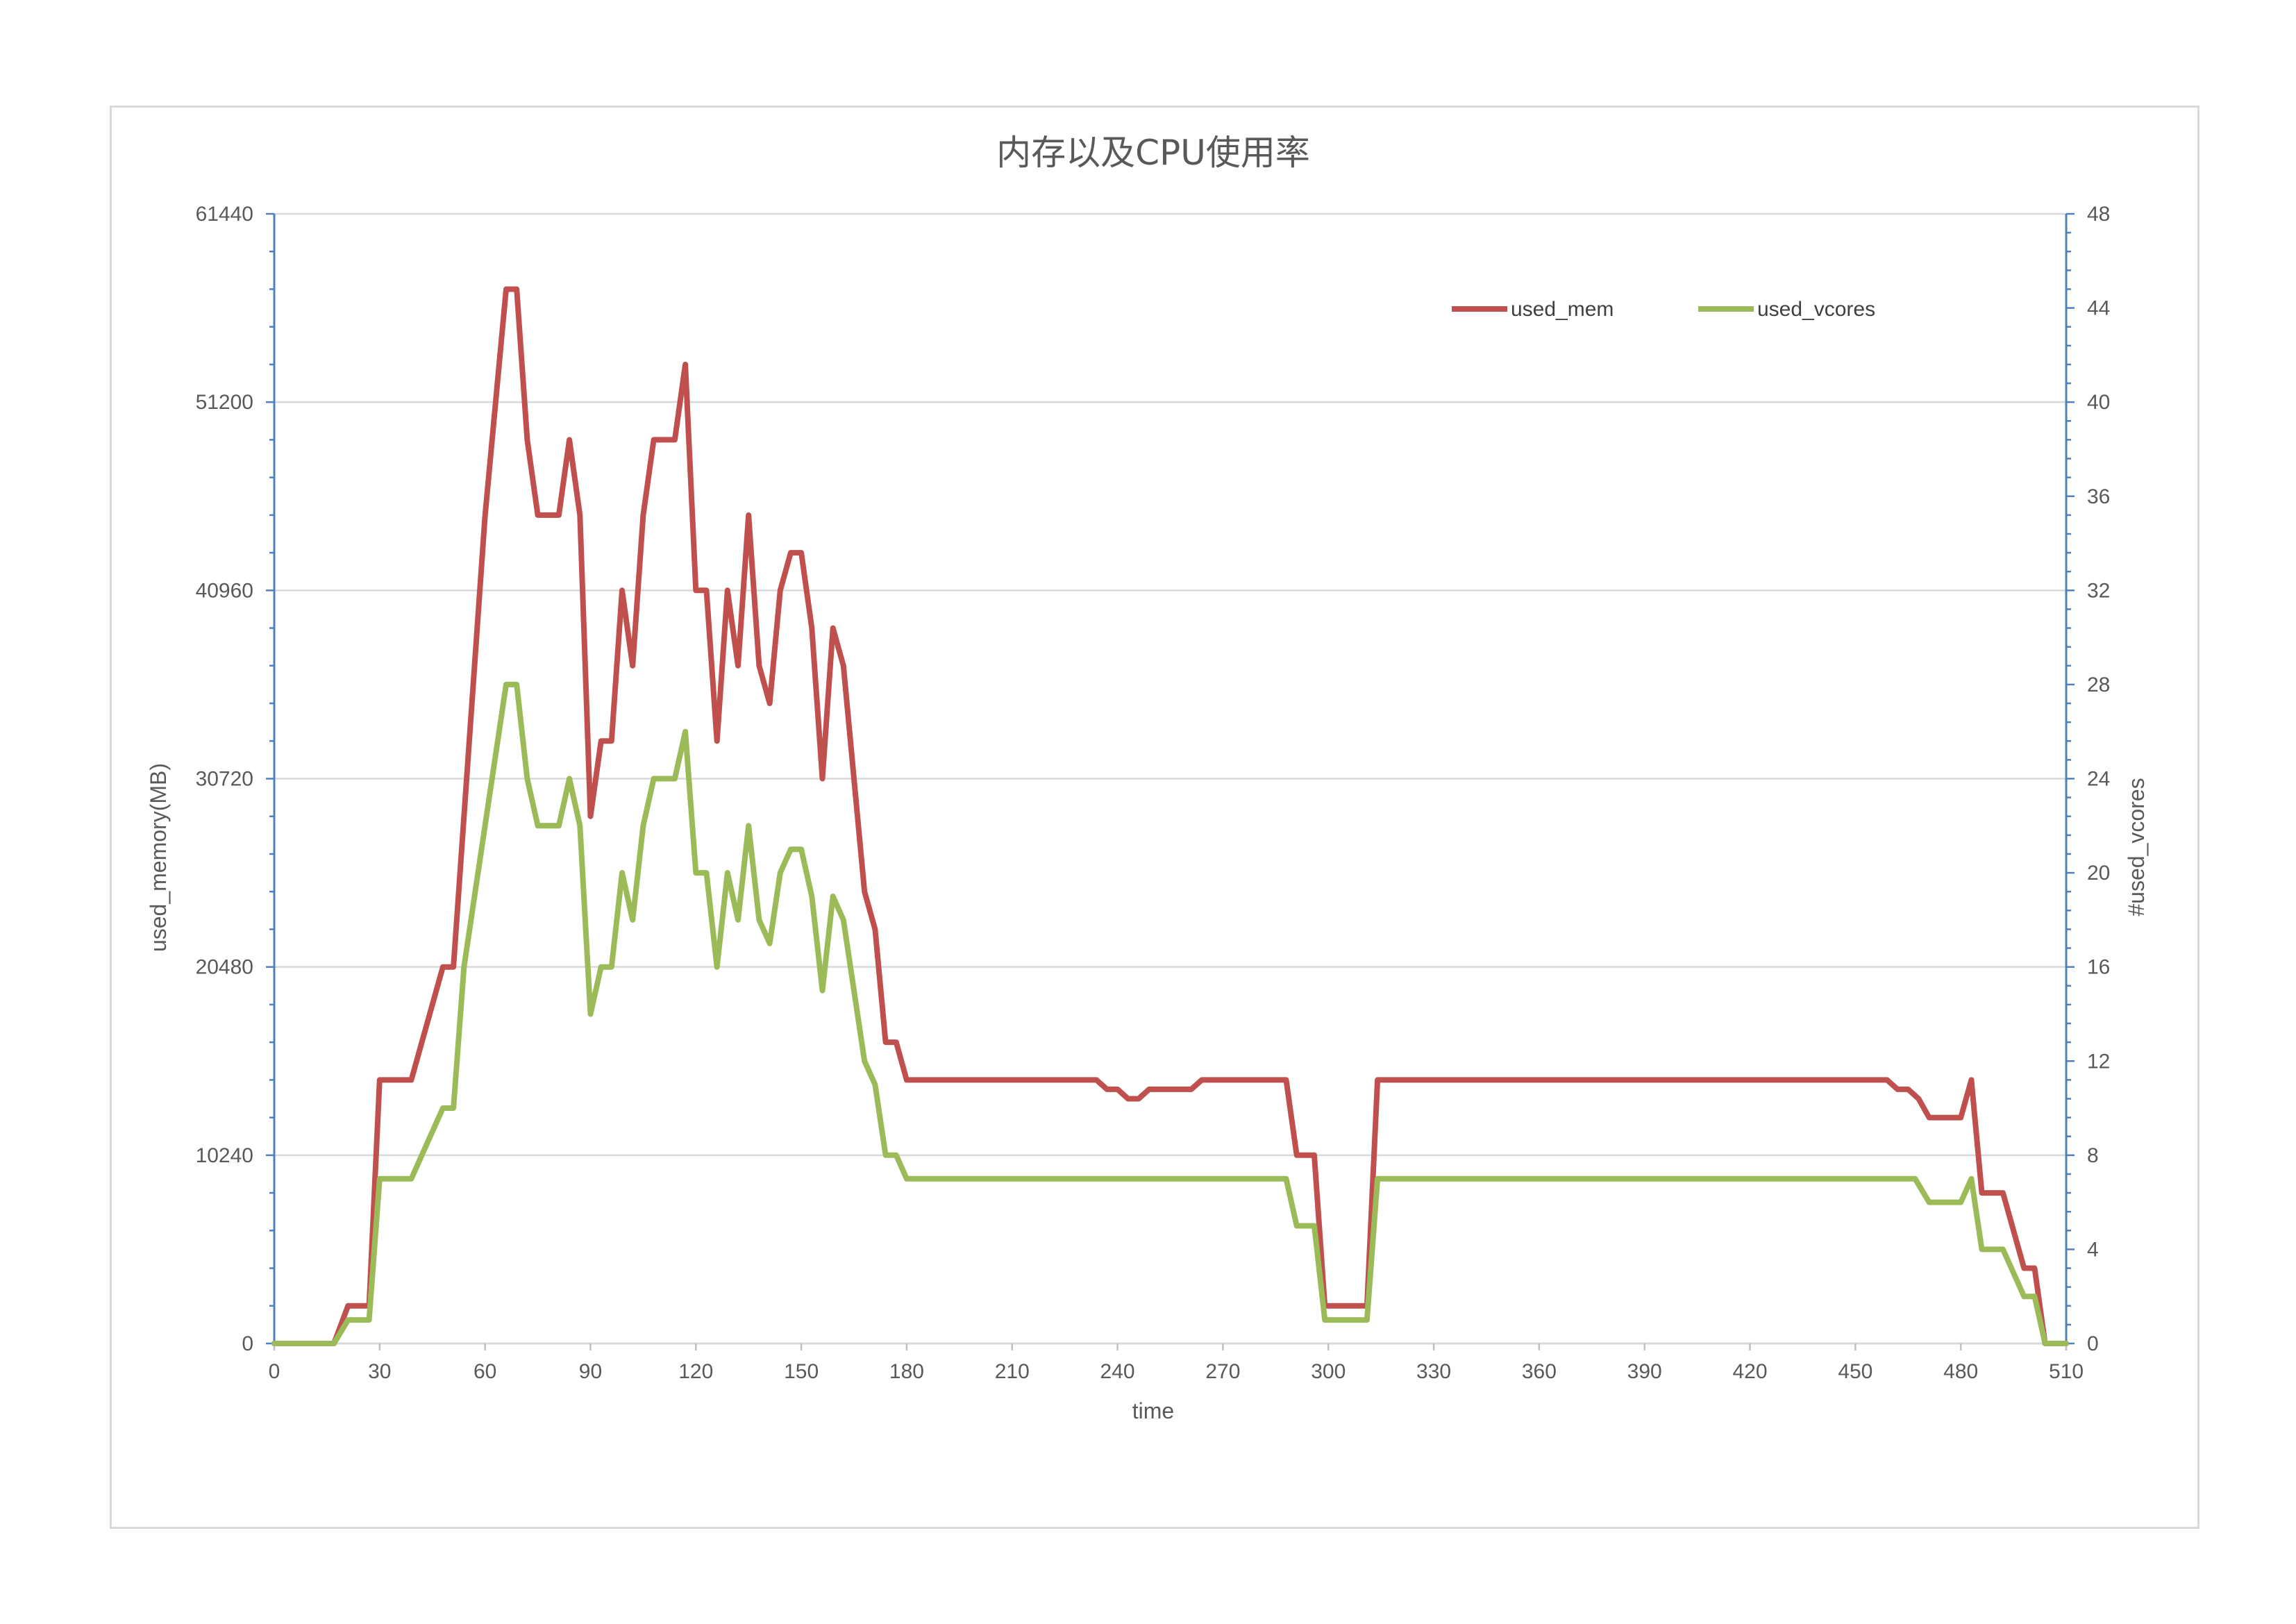 The image size is (2296, 1624). What do you see at coordinates (590, 1372) in the screenshot?
I see `x-tick-label: 90` at bounding box center [590, 1372].